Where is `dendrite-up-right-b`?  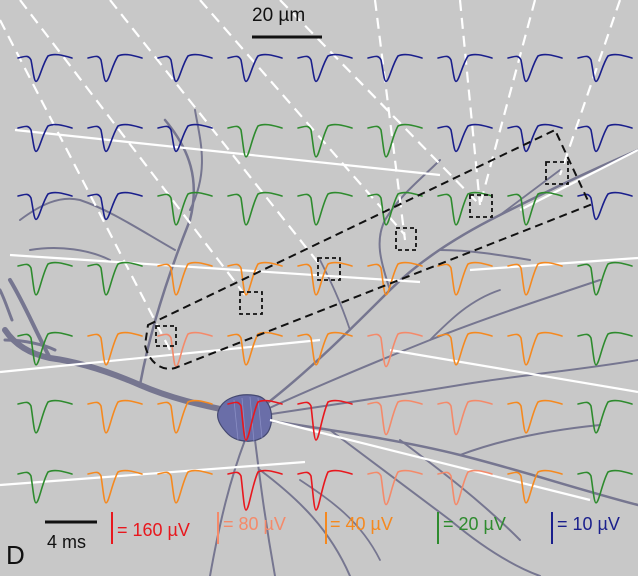 dendrite-up-right-b is located at coordinates (409, 225).